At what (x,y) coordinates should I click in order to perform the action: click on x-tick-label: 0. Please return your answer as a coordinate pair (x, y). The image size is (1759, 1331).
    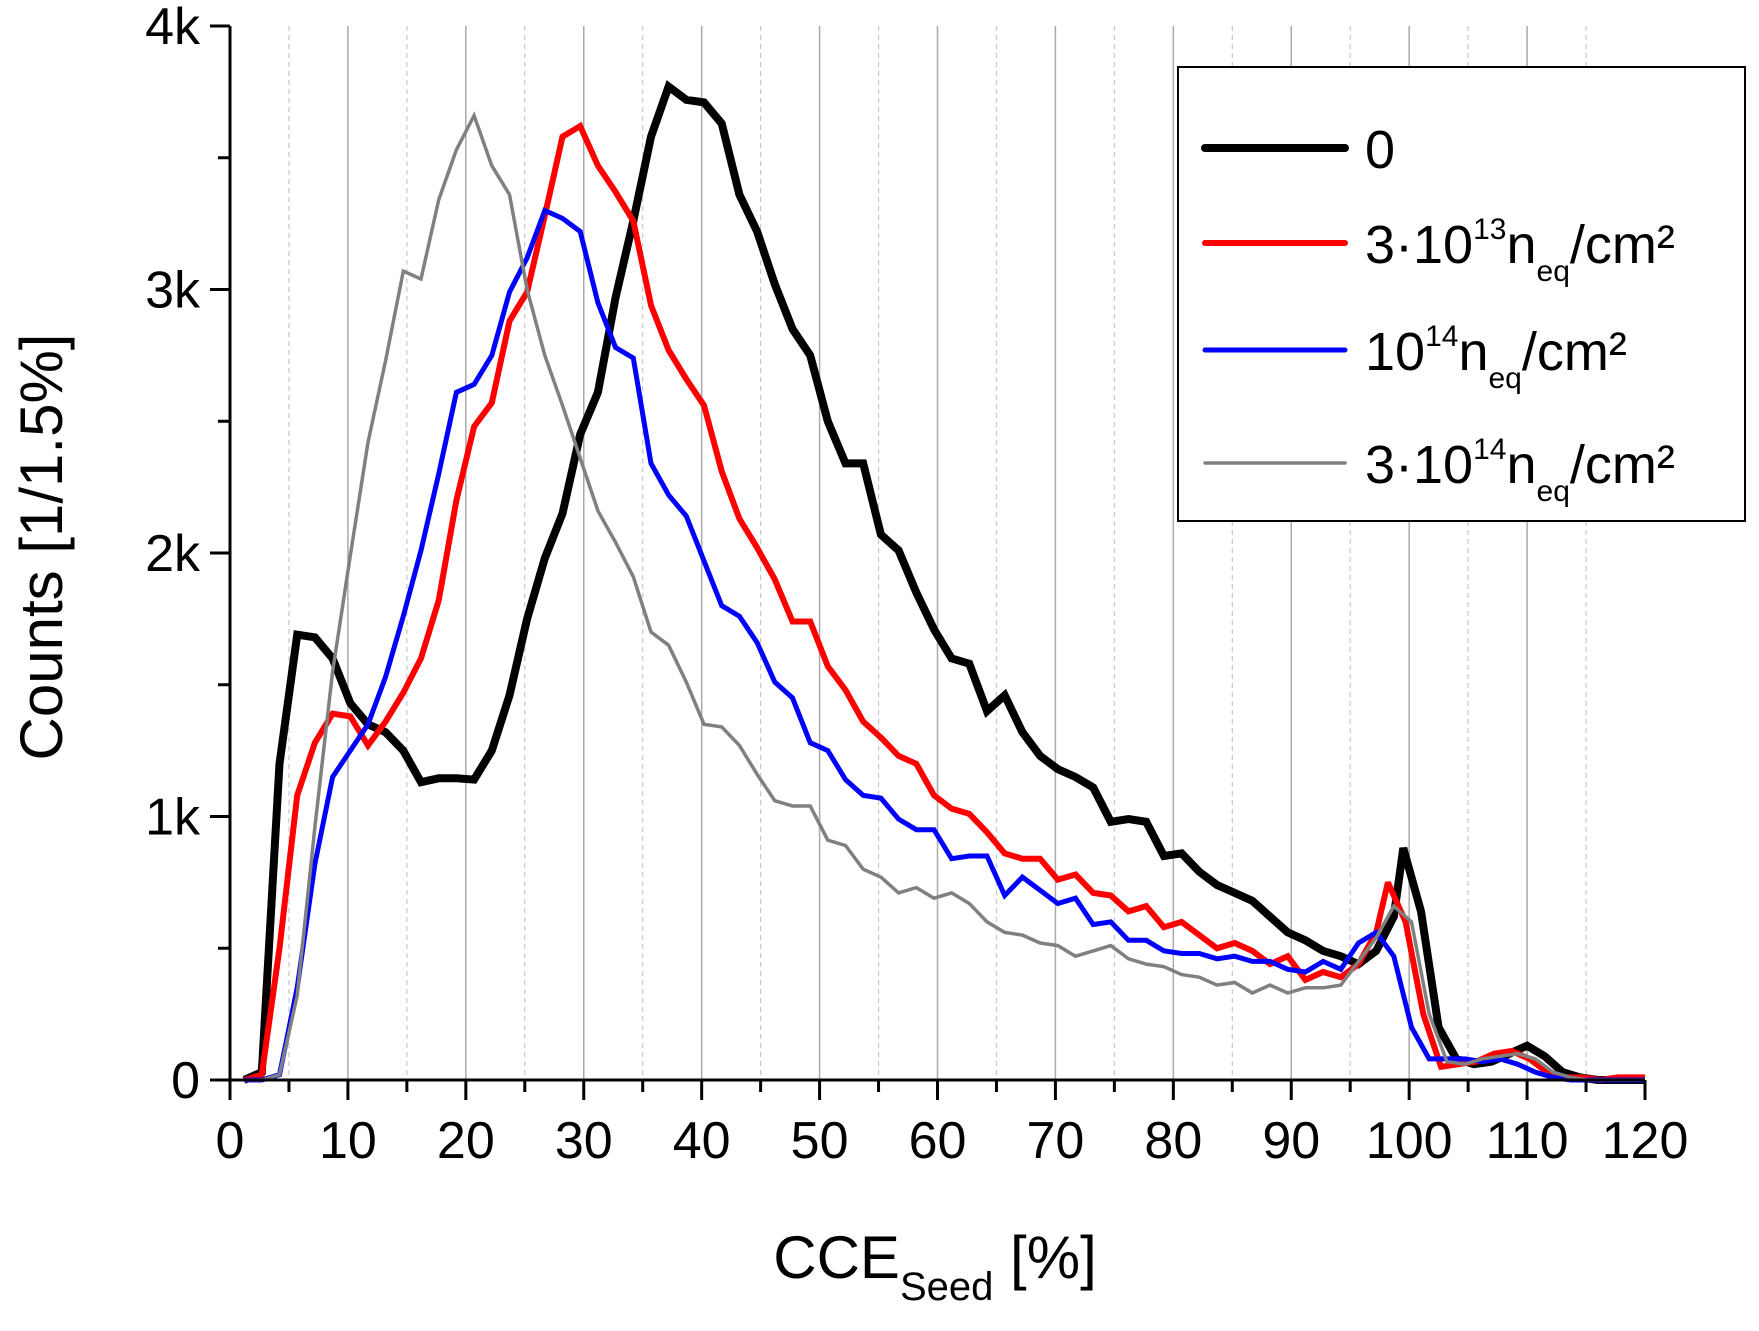
    Looking at the image, I should click on (230, 1141).